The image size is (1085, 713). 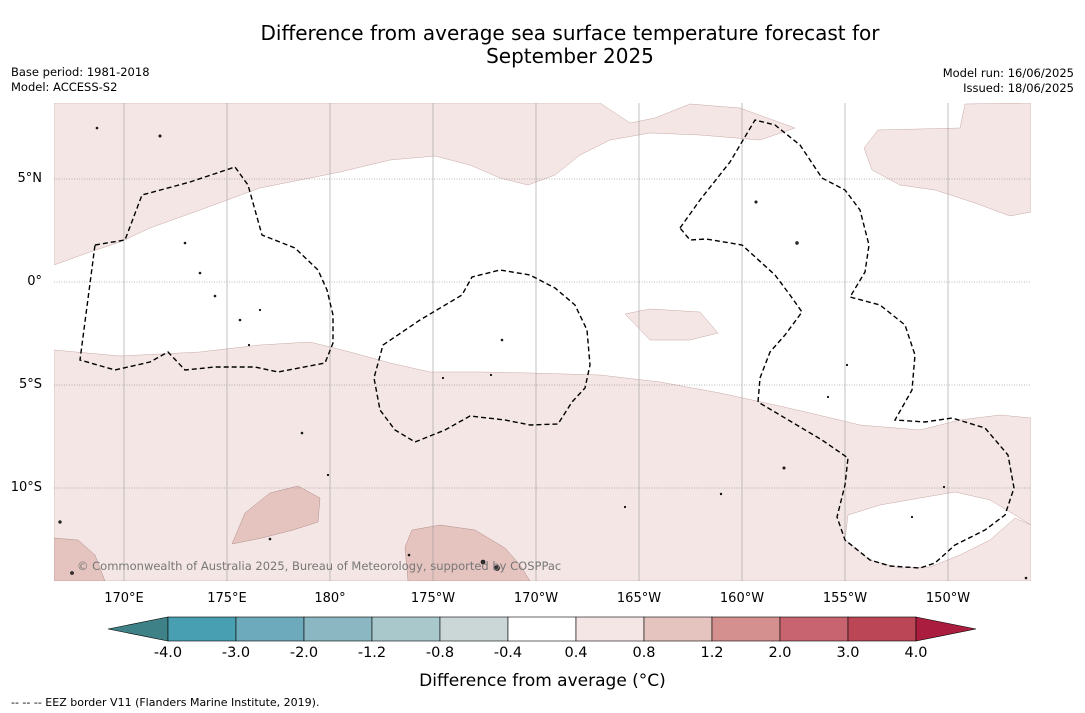 What do you see at coordinates (845, 598) in the screenshot?
I see `lon-label-155w: 155°W` at bounding box center [845, 598].